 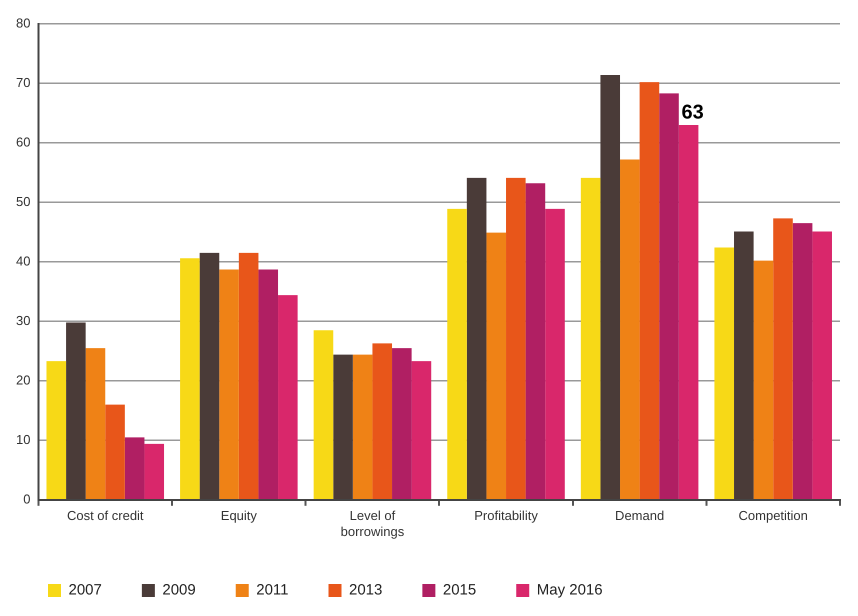 I want to click on x-tick-label: Competition, so click(x=773, y=516).